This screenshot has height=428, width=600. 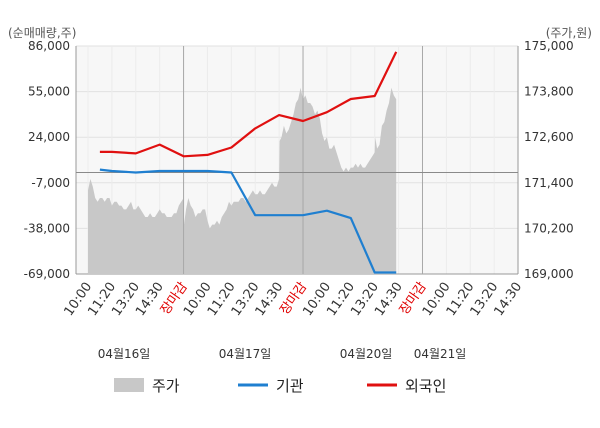 I want to click on left-tick-label: -69,000, so click(x=47, y=274).